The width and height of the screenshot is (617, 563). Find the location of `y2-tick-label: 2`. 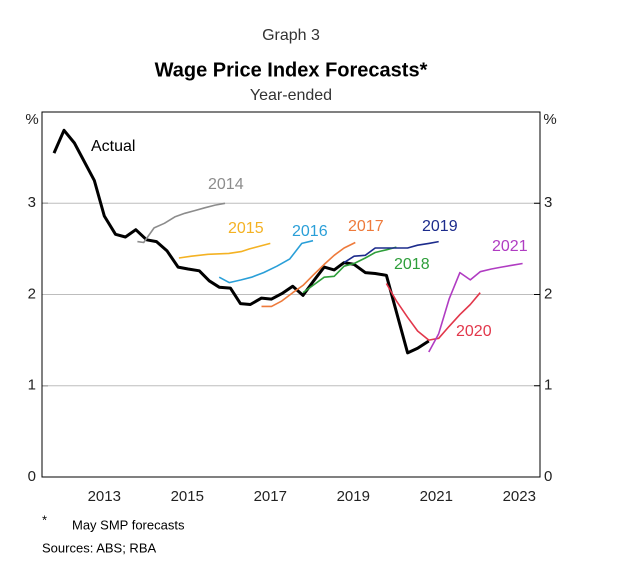

y2-tick-label: 2 is located at coordinates (548, 293).